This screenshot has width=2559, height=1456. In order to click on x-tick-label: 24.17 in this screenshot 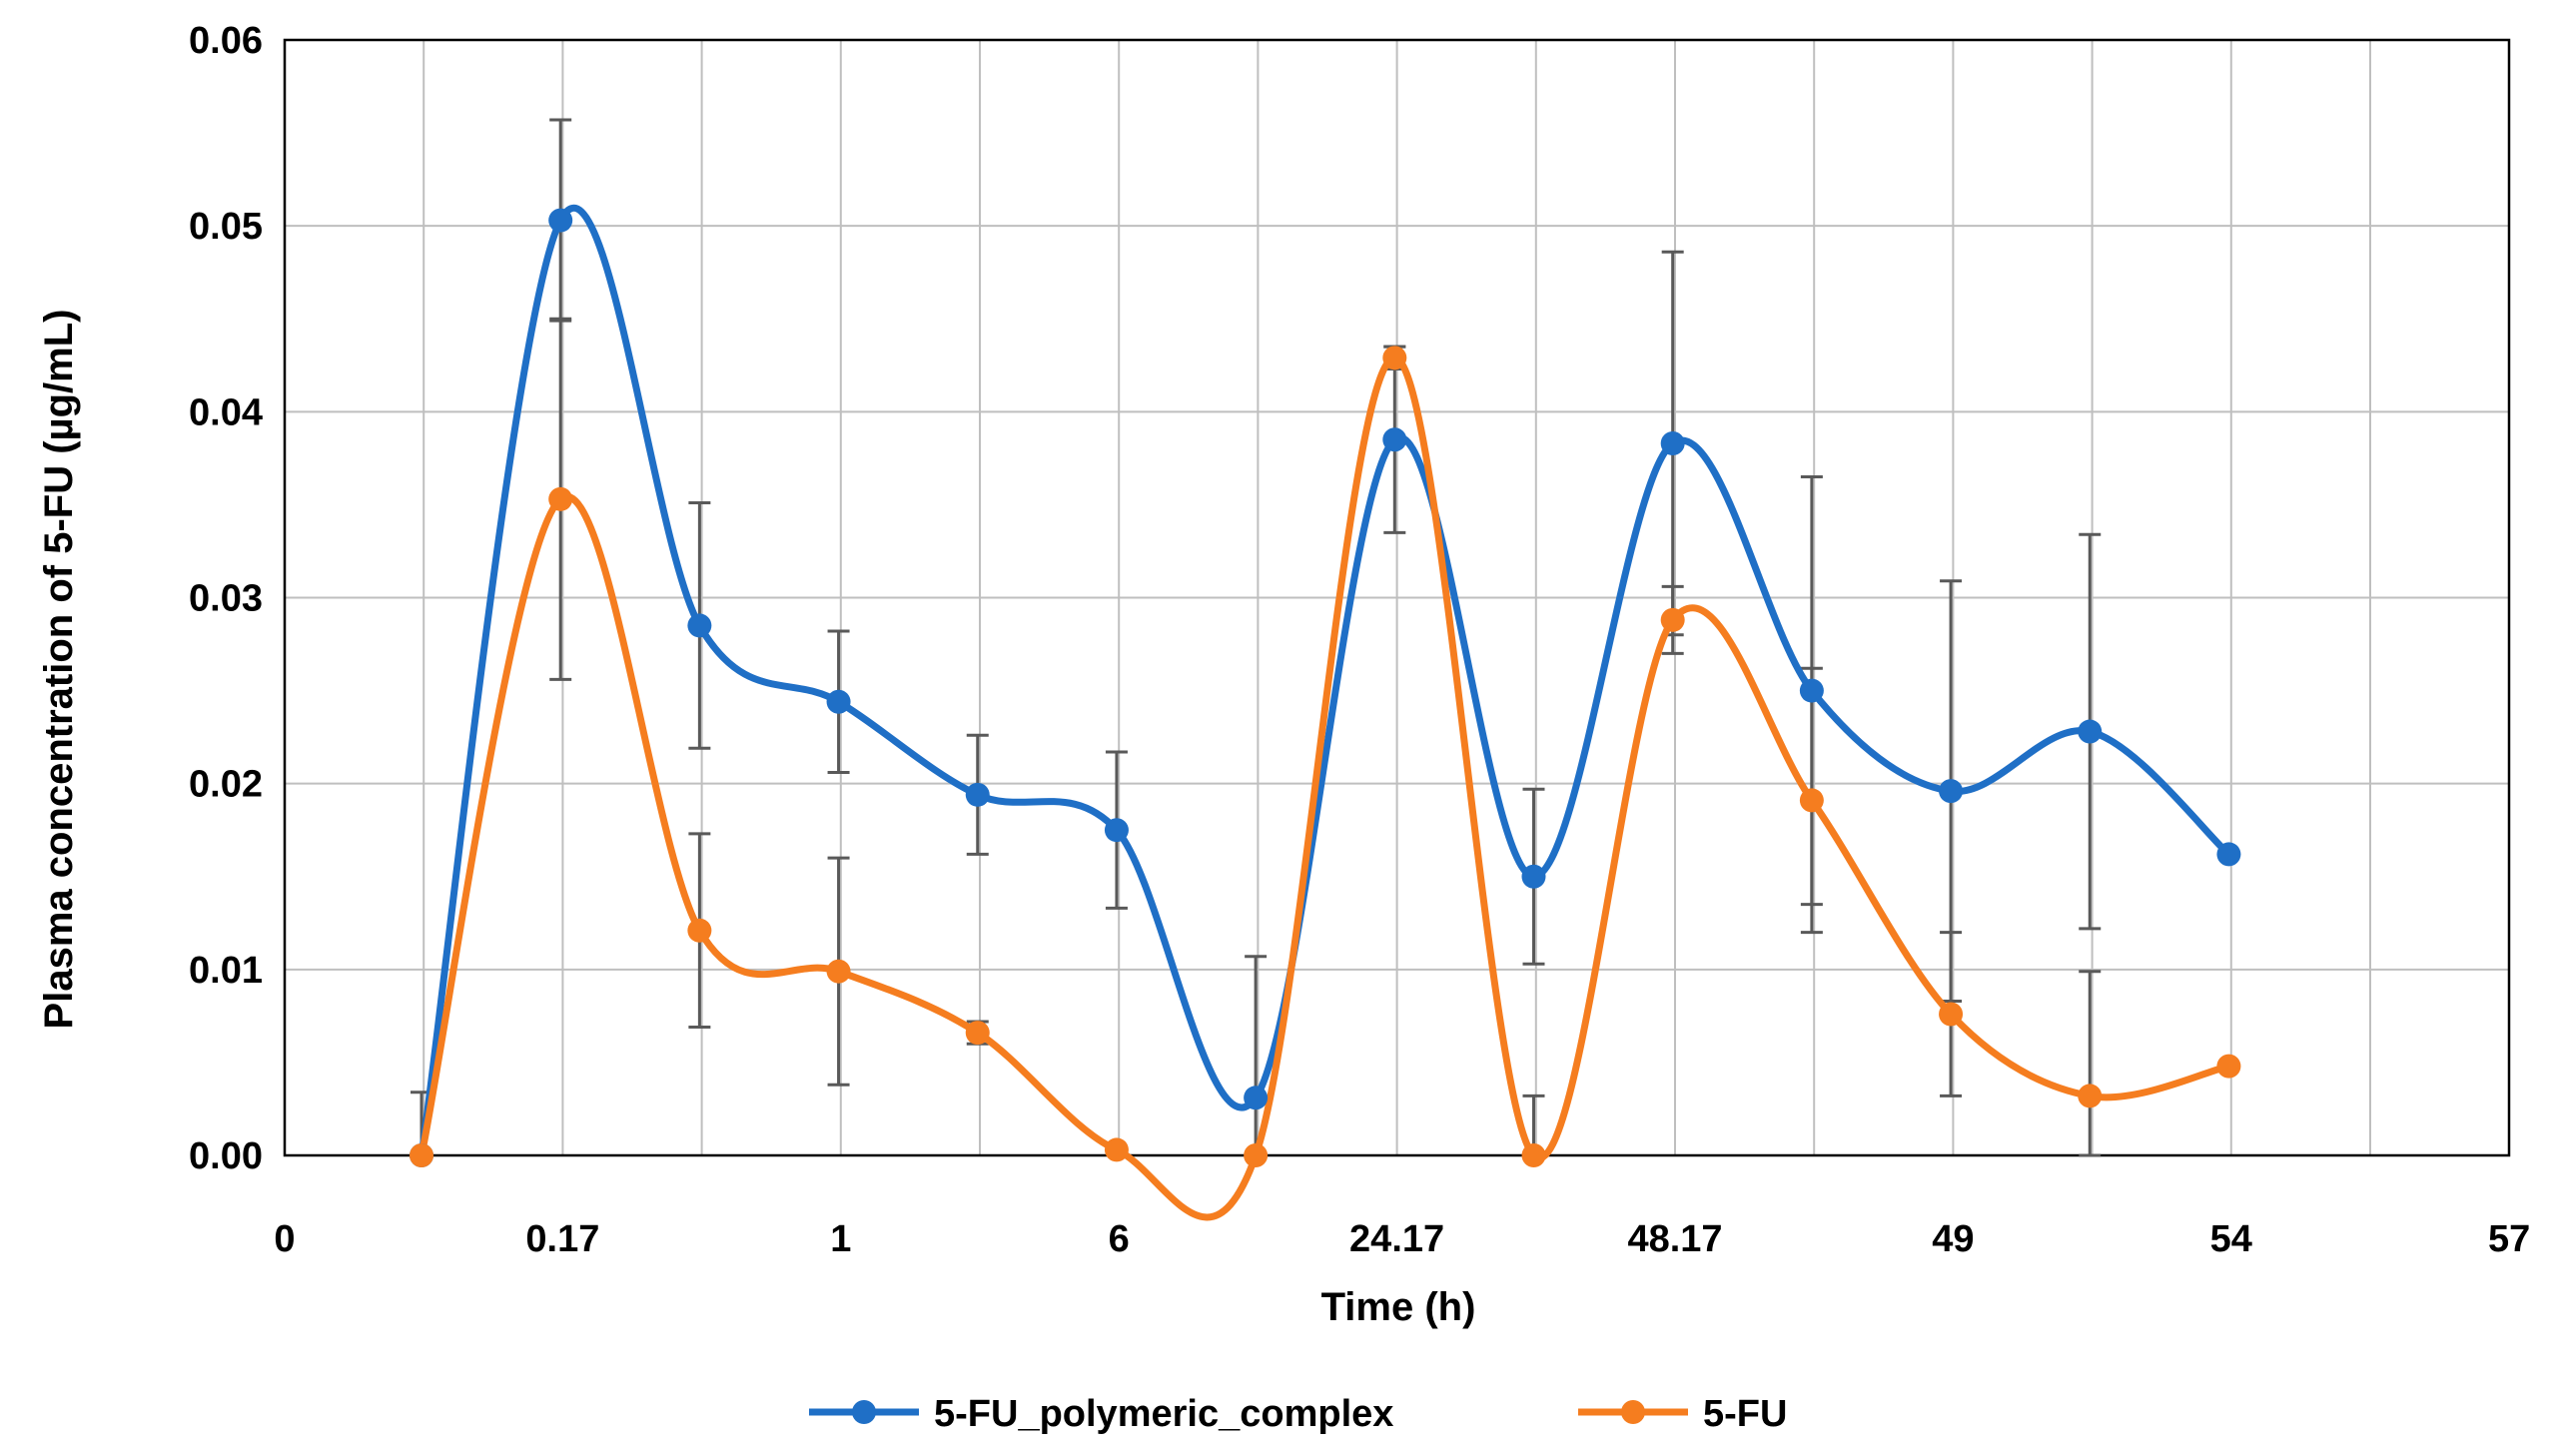, I will do `click(1396, 1239)`.